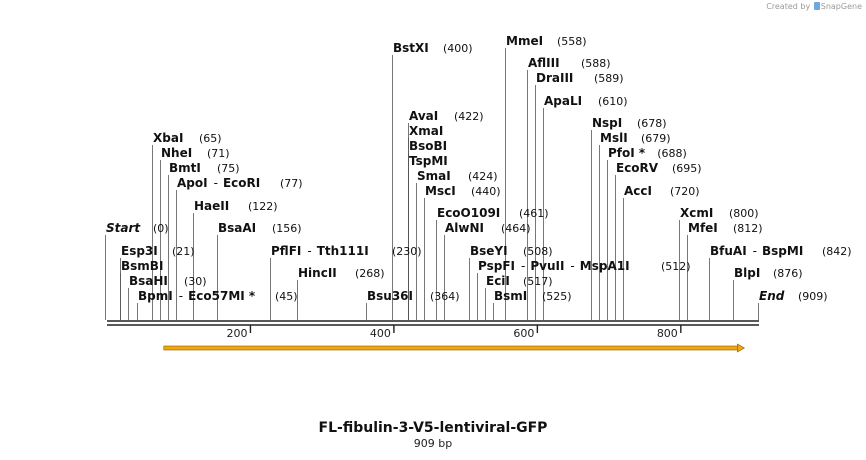 Image resolution: width=866 pixels, height=460 pixels. I want to click on site-name-pfoi: PfoI *, so click(627, 153).